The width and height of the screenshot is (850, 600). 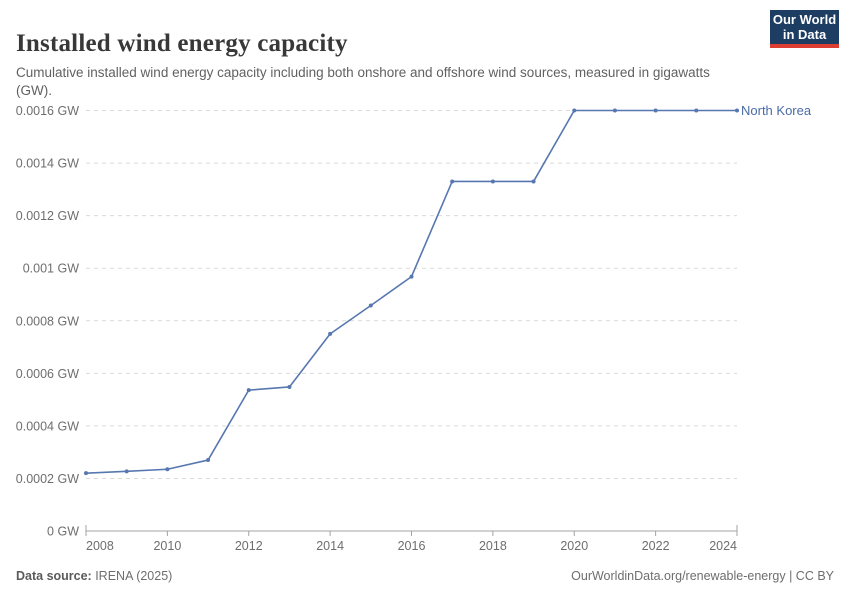 What do you see at coordinates (804, 34) in the screenshot?
I see `owid-logo-line2: in Data` at bounding box center [804, 34].